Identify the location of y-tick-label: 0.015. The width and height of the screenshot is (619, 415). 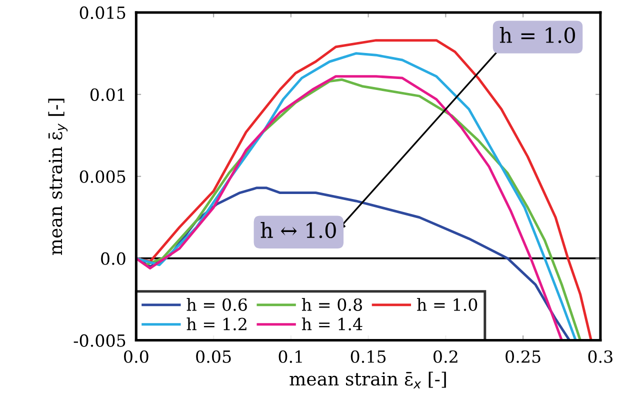
(103, 13).